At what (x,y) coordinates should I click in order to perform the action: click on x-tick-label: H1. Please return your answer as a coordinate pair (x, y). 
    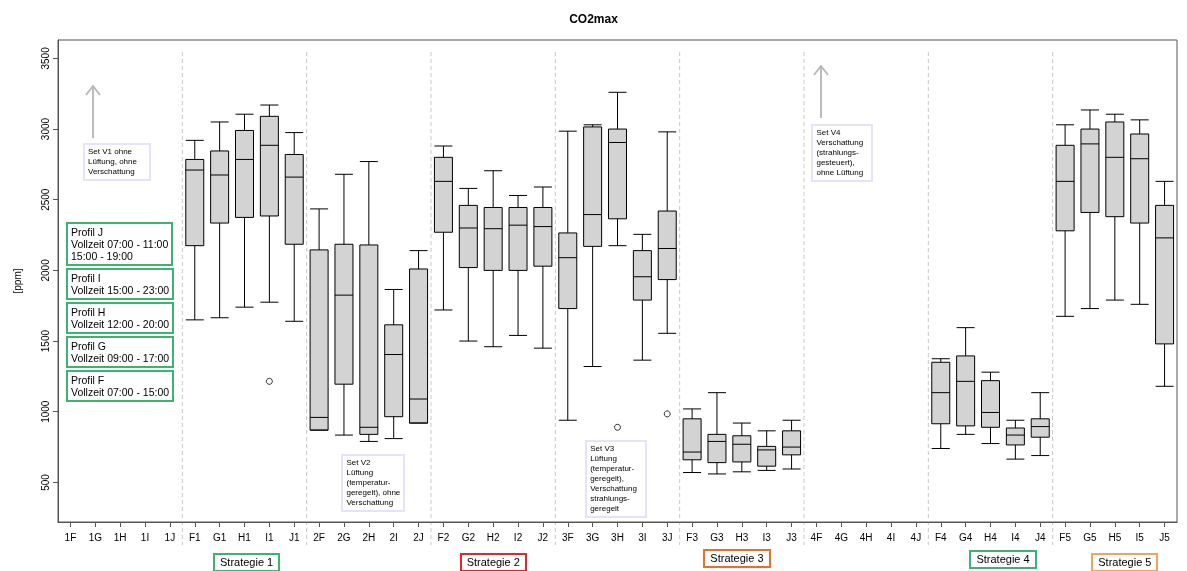
    Looking at the image, I should click on (245, 537).